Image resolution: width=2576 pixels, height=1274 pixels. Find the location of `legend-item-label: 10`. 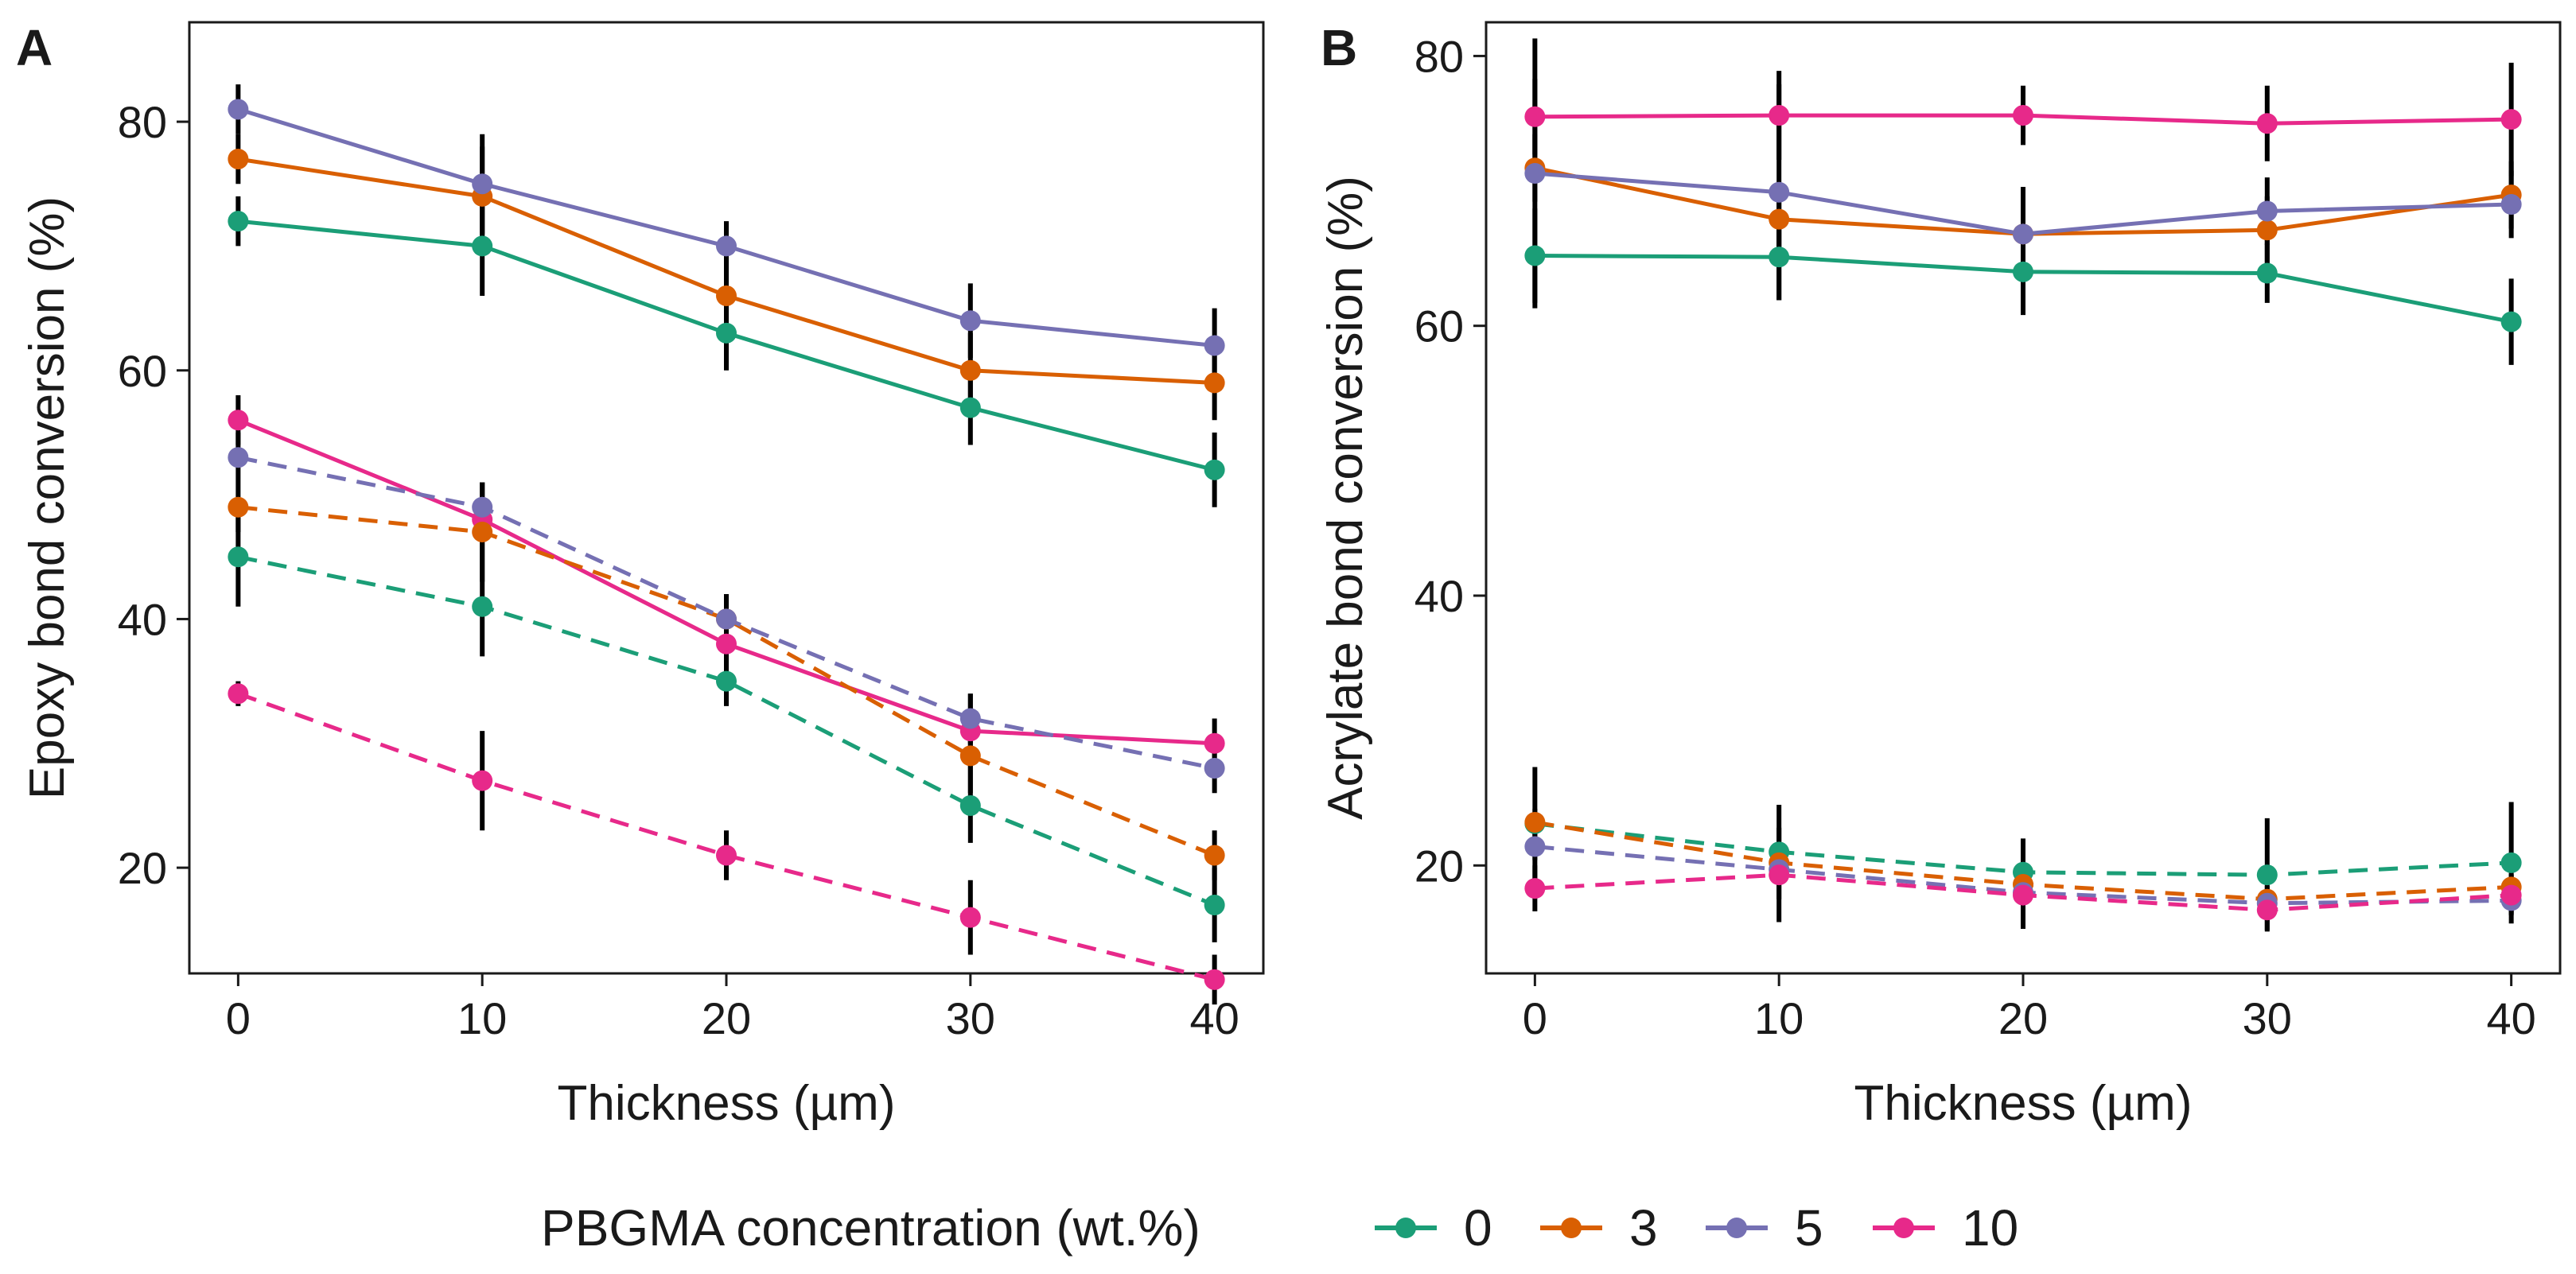

legend-item-label: 10 is located at coordinates (1990, 1228).